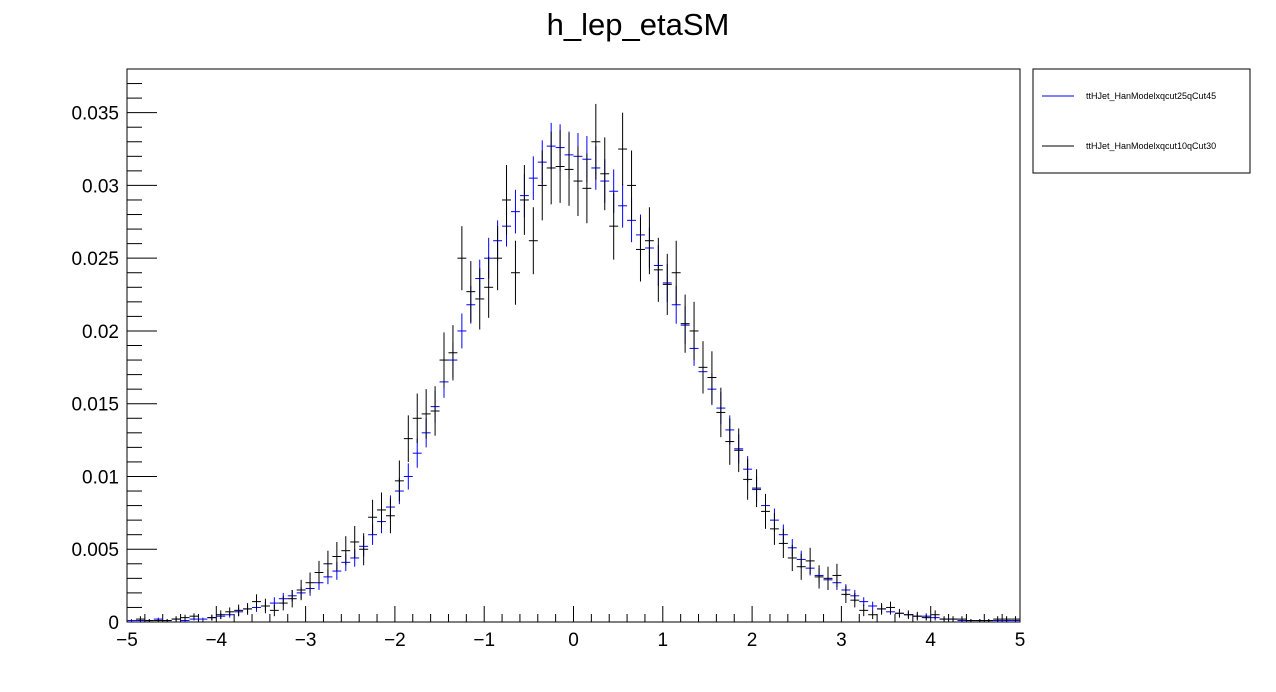  I want to click on y-tick-label: 0.035, so click(95, 114).